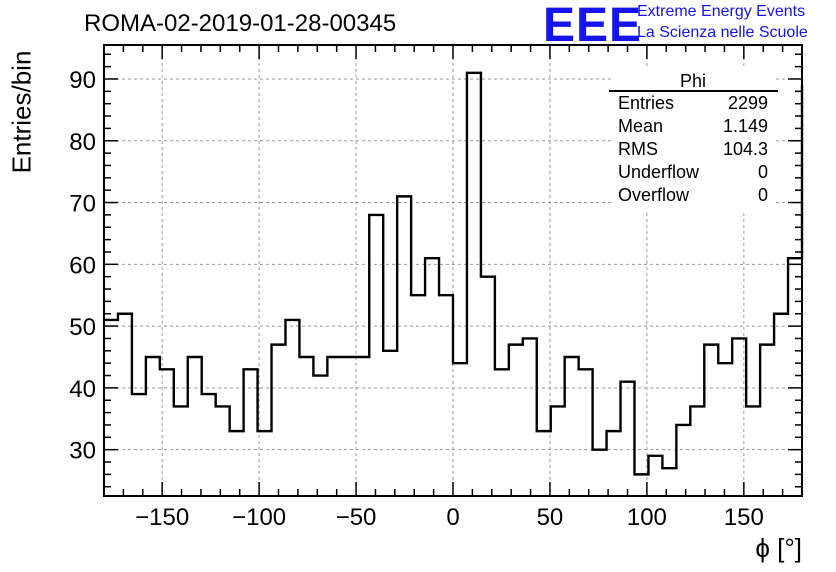  Describe the element at coordinates (82, 80) in the screenshot. I see `y-tick-label: 90` at that location.